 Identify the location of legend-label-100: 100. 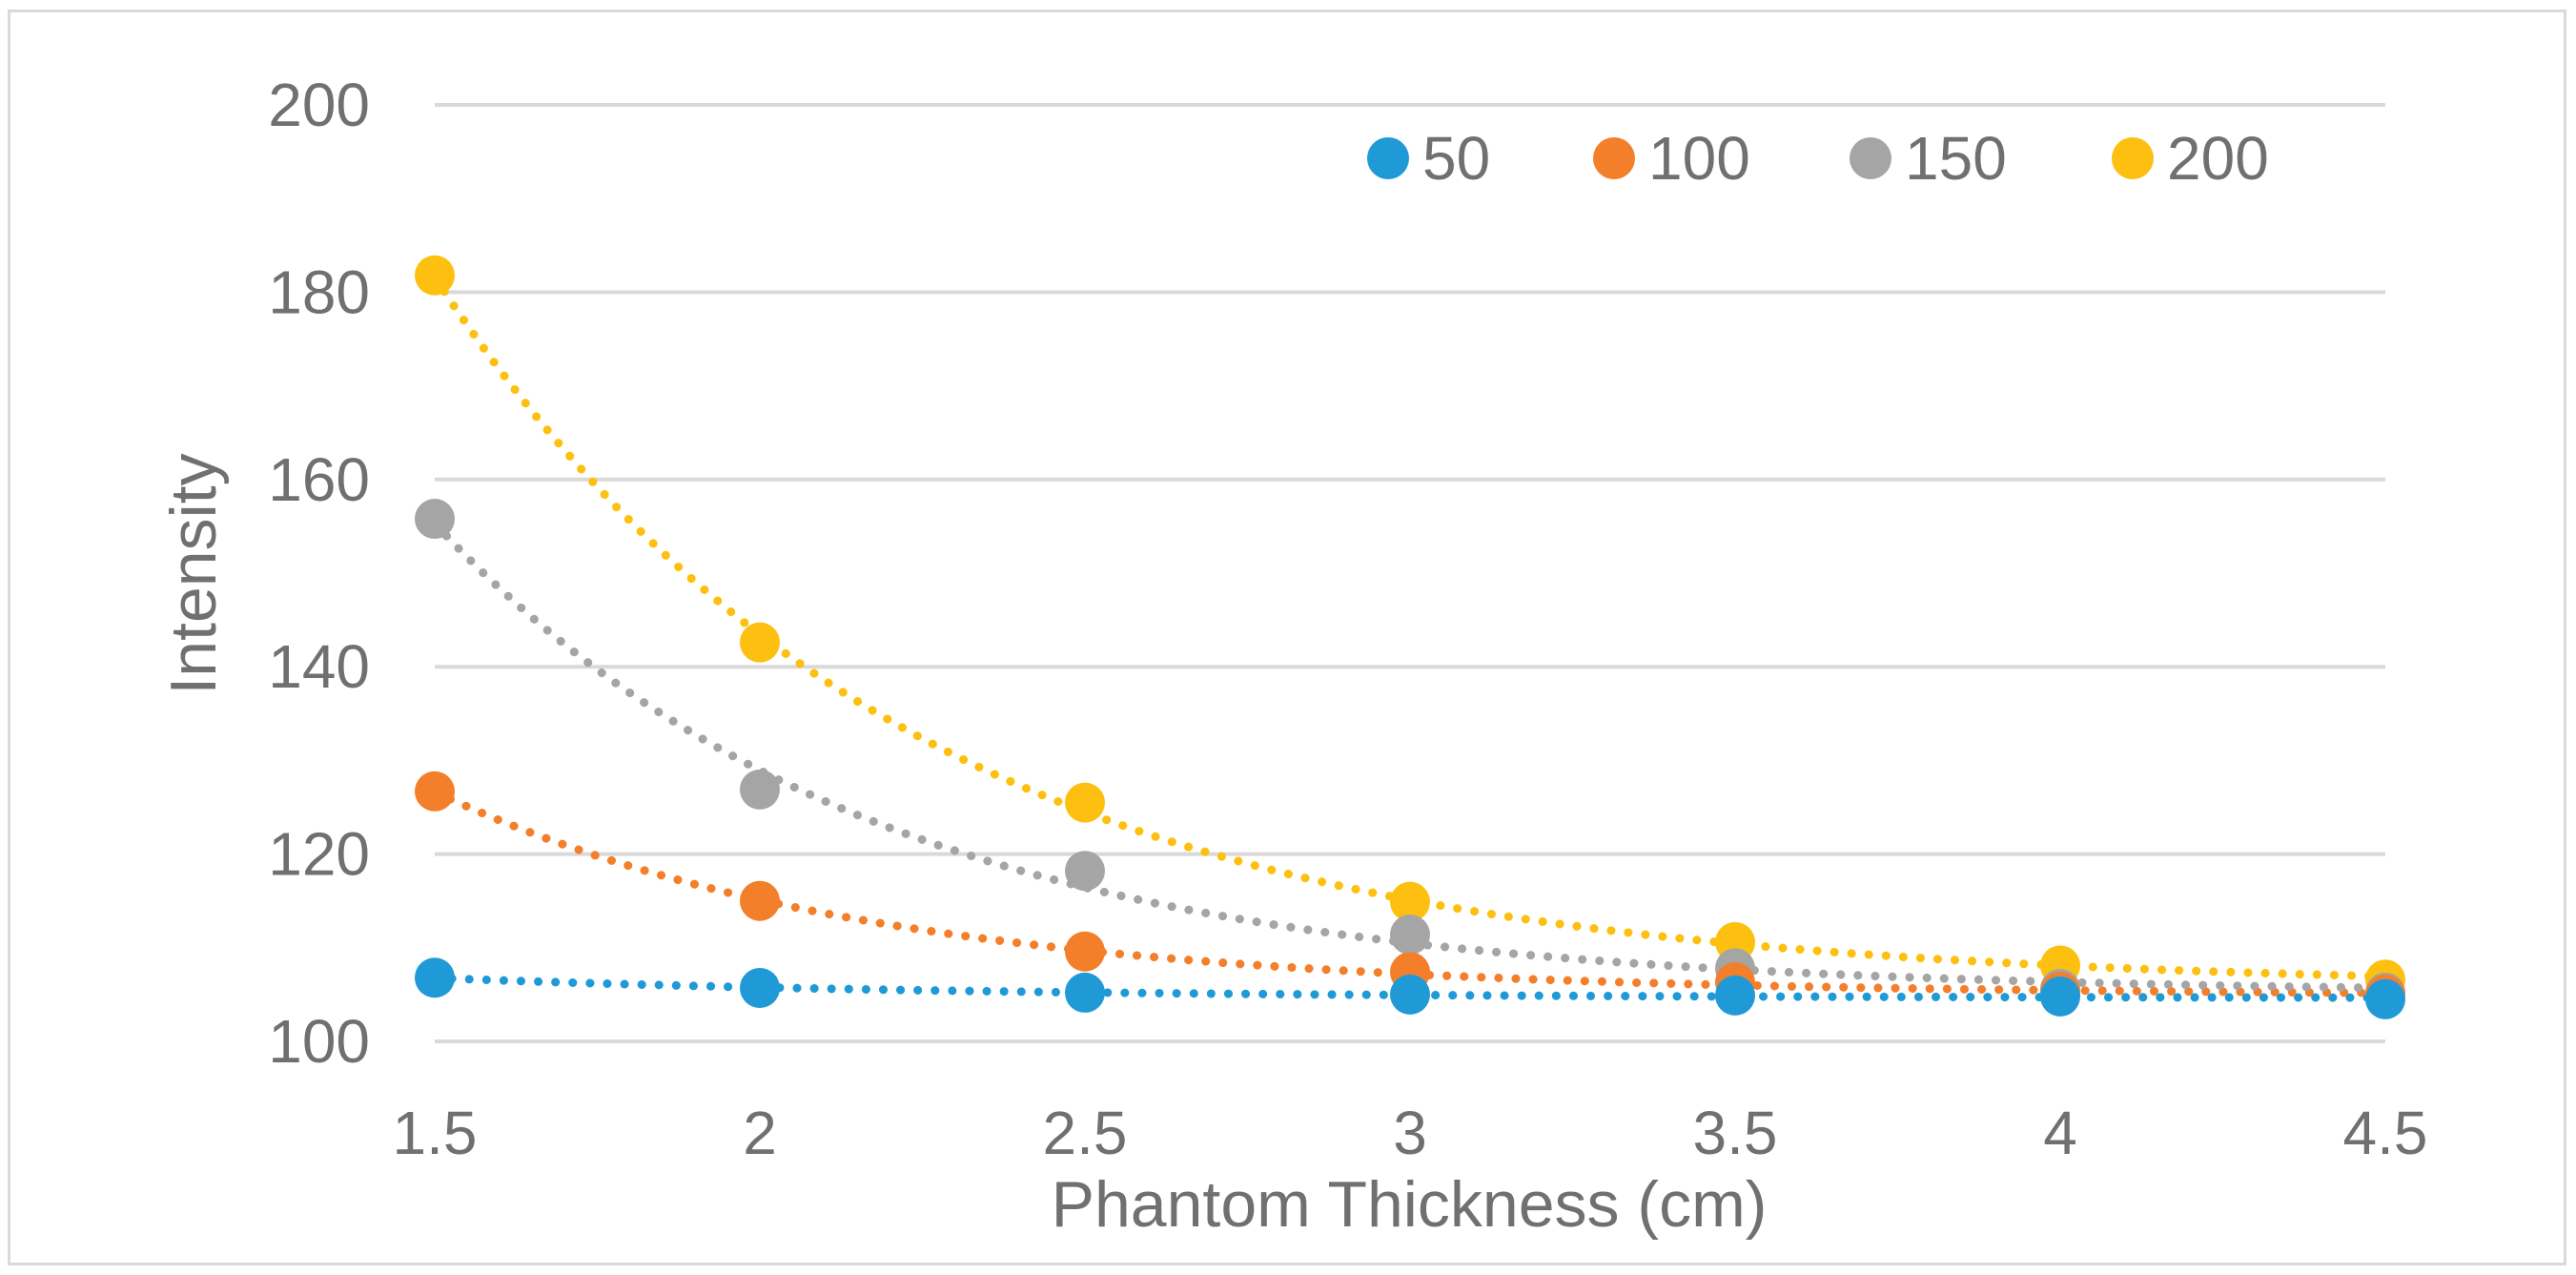
(1699, 158).